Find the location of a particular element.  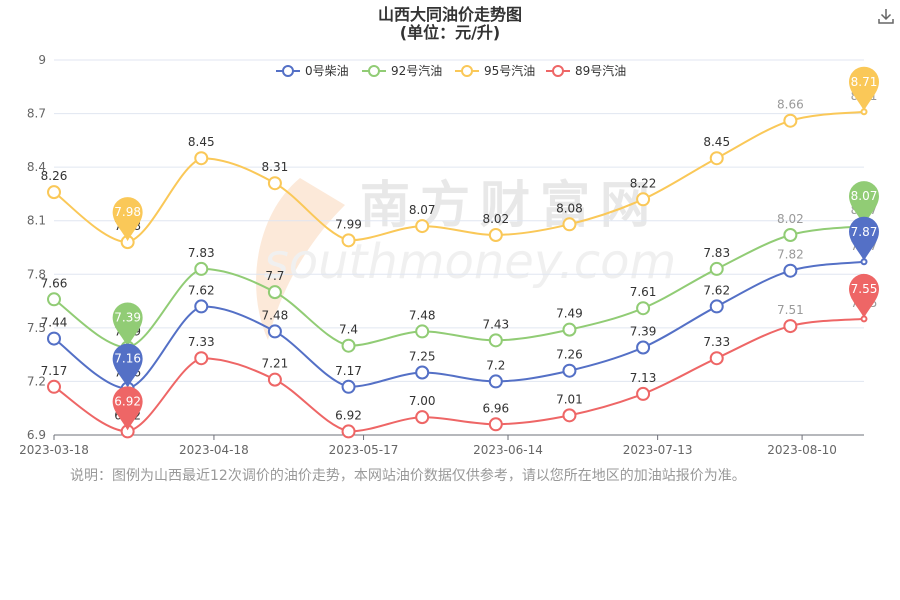

pin-label: 7.98 is located at coordinates (127, 212).